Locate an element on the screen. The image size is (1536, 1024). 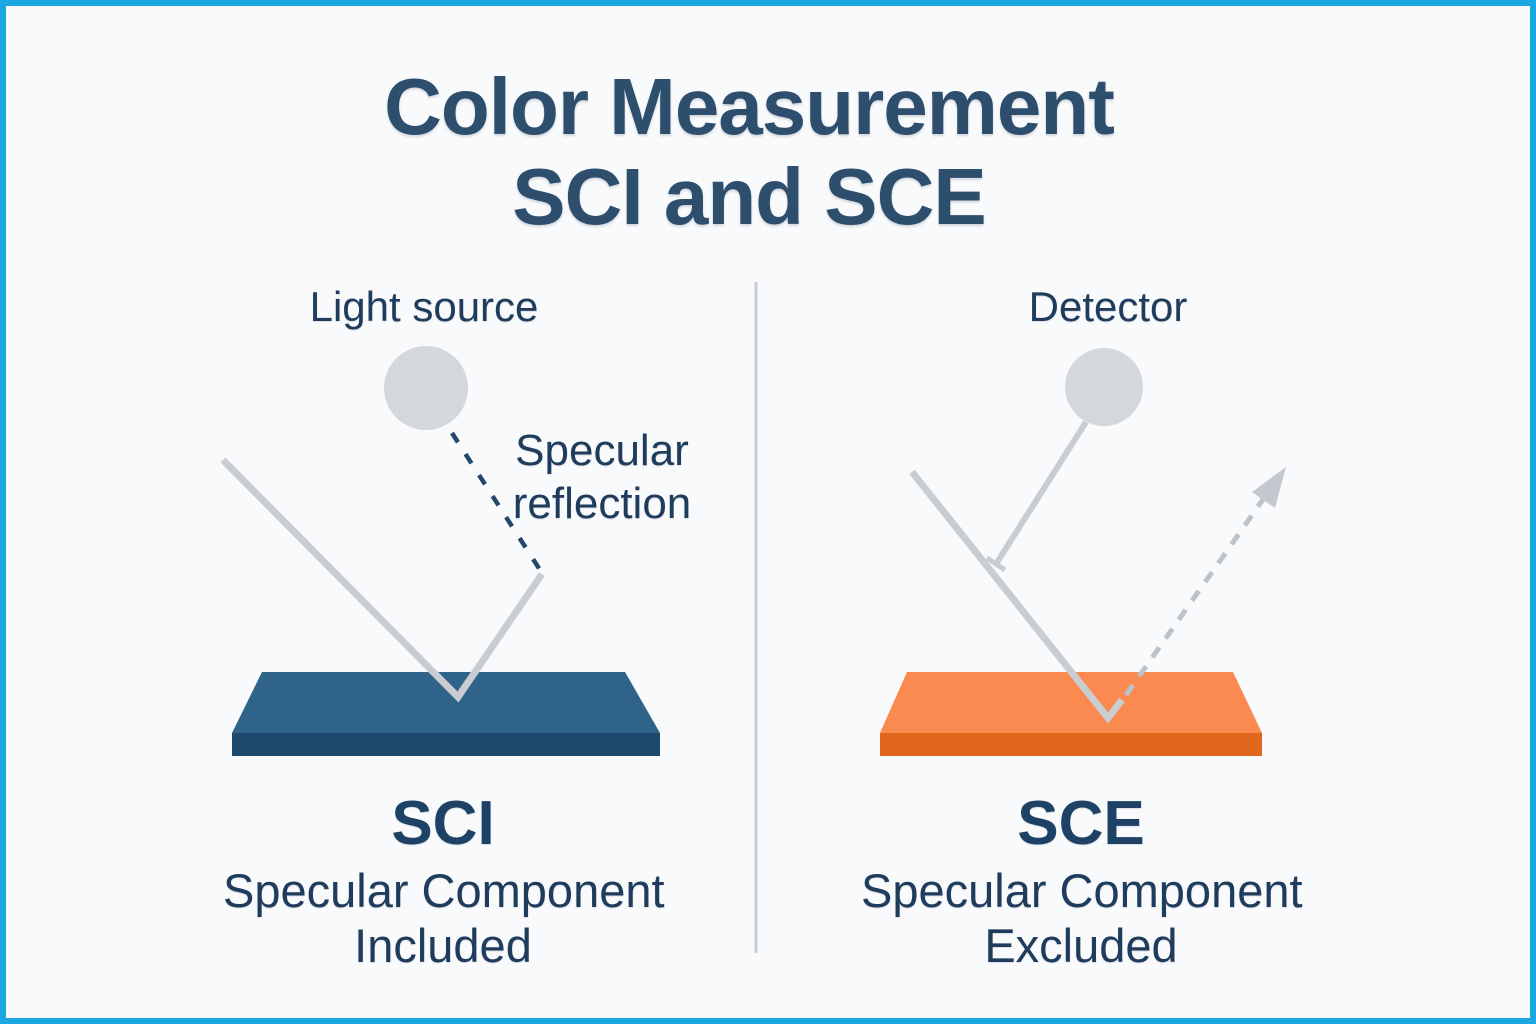
sce-description-line1: Specular Component is located at coordinates (1082, 890).